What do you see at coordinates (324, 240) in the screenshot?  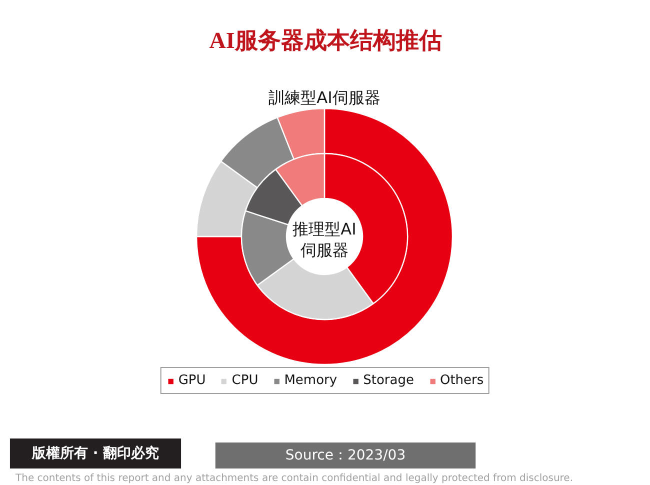 I see `slice-label: 推理型AI伺服器` at bounding box center [324, 240].